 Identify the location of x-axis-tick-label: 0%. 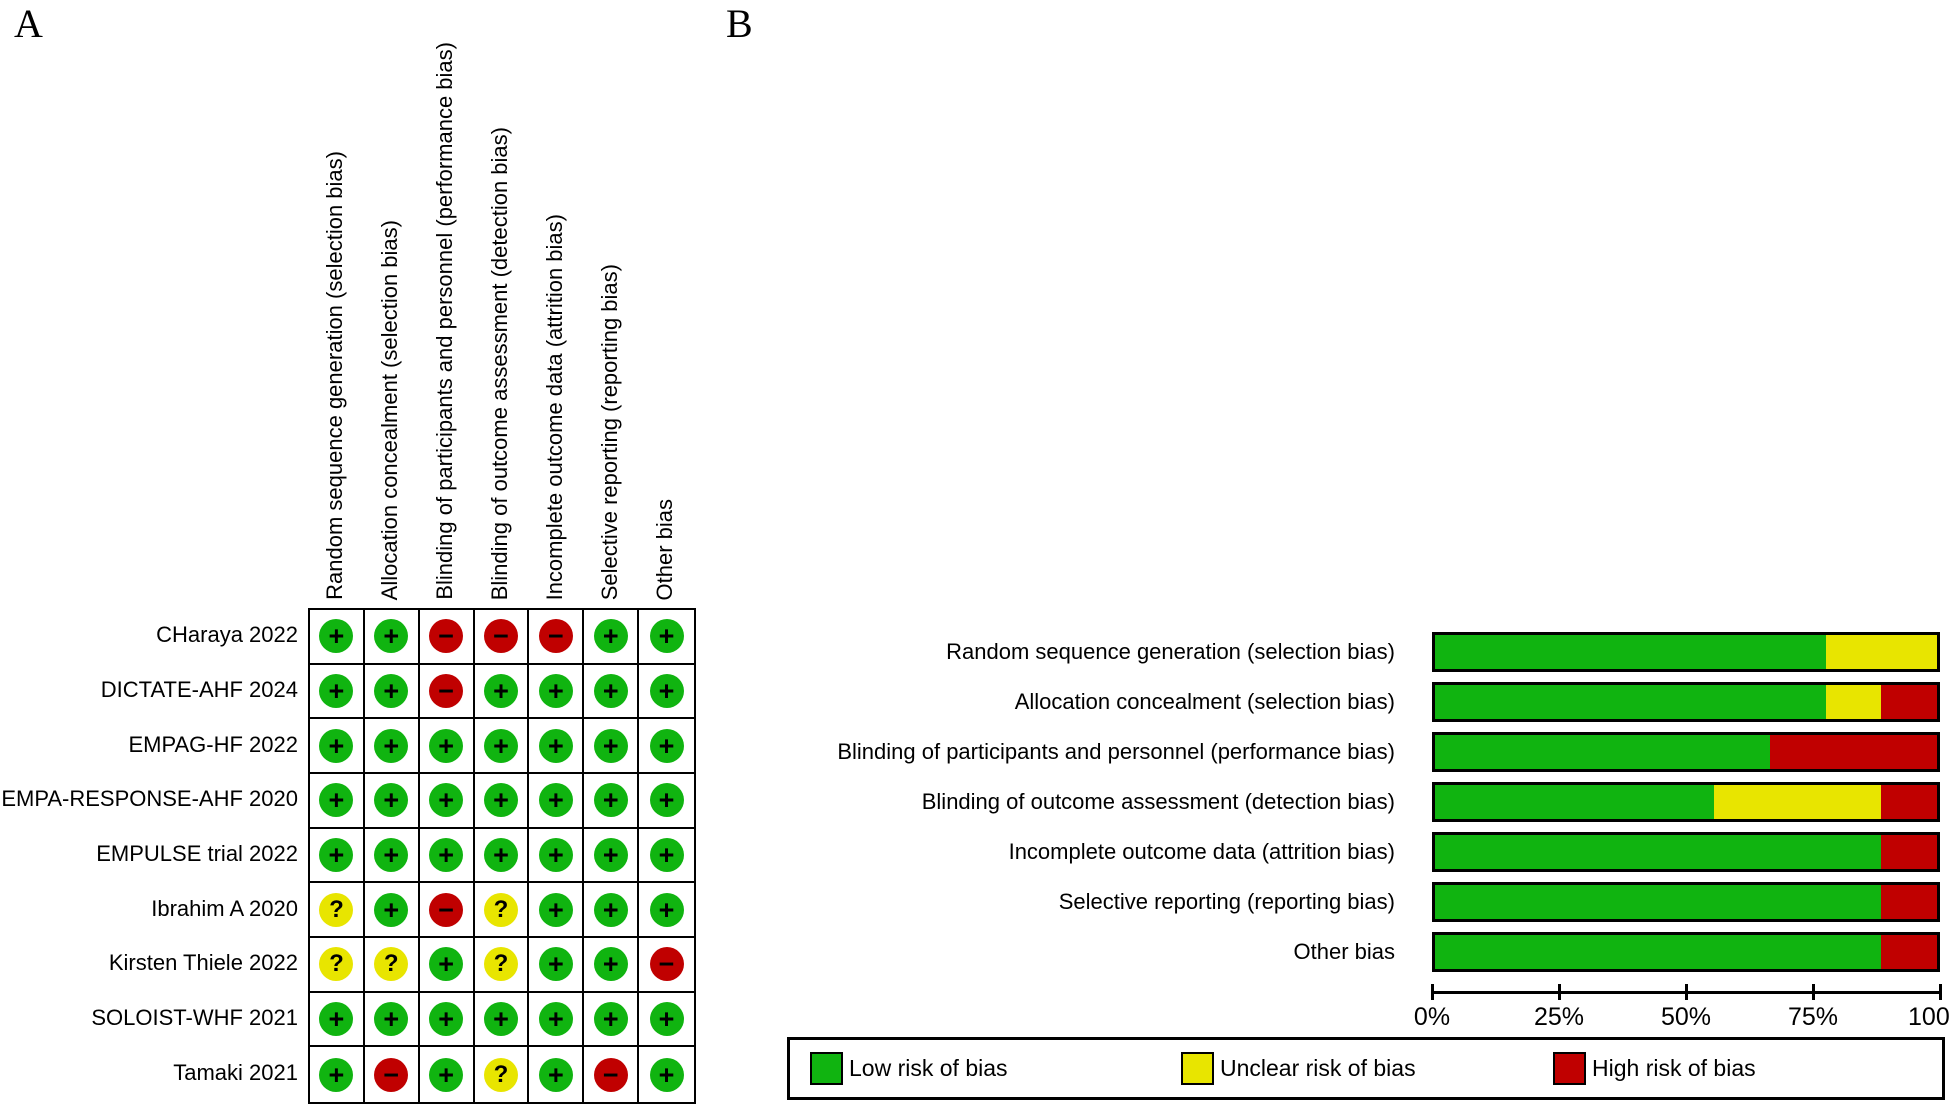
(1432, 1017).